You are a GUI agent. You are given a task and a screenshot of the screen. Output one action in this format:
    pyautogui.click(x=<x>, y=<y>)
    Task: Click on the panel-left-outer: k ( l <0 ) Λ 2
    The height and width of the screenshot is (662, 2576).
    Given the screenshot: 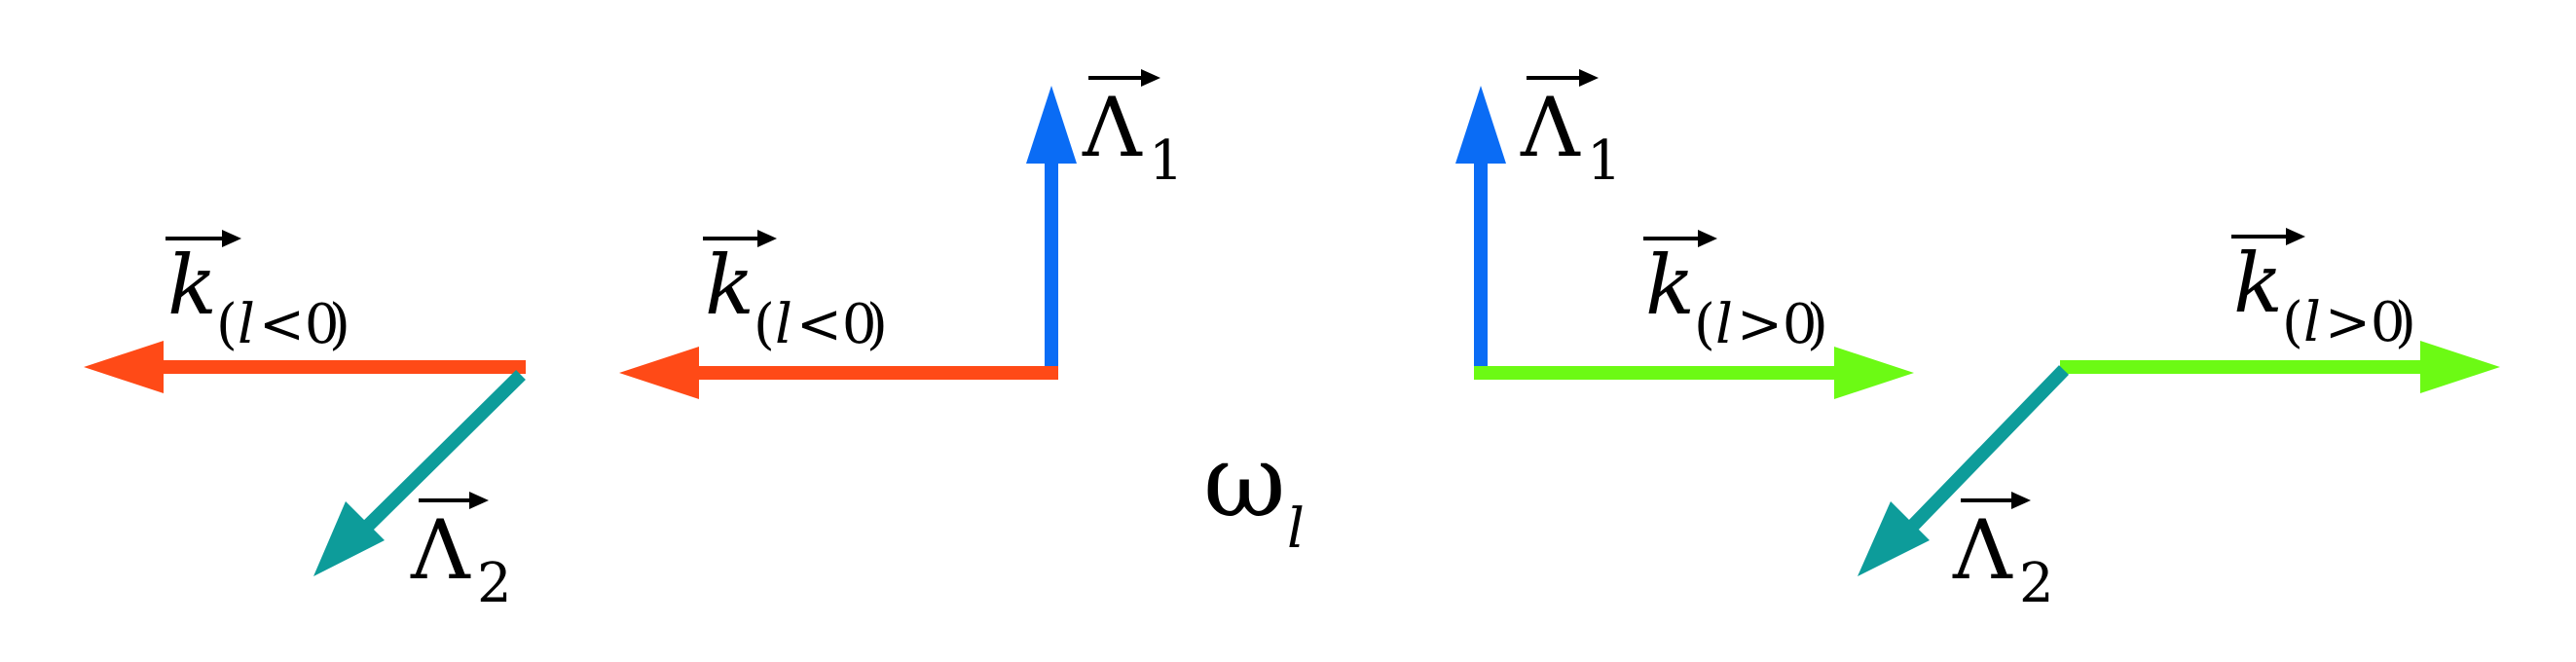 What is the action you would take?
    pyautogui.click(x=305, y=423)
    